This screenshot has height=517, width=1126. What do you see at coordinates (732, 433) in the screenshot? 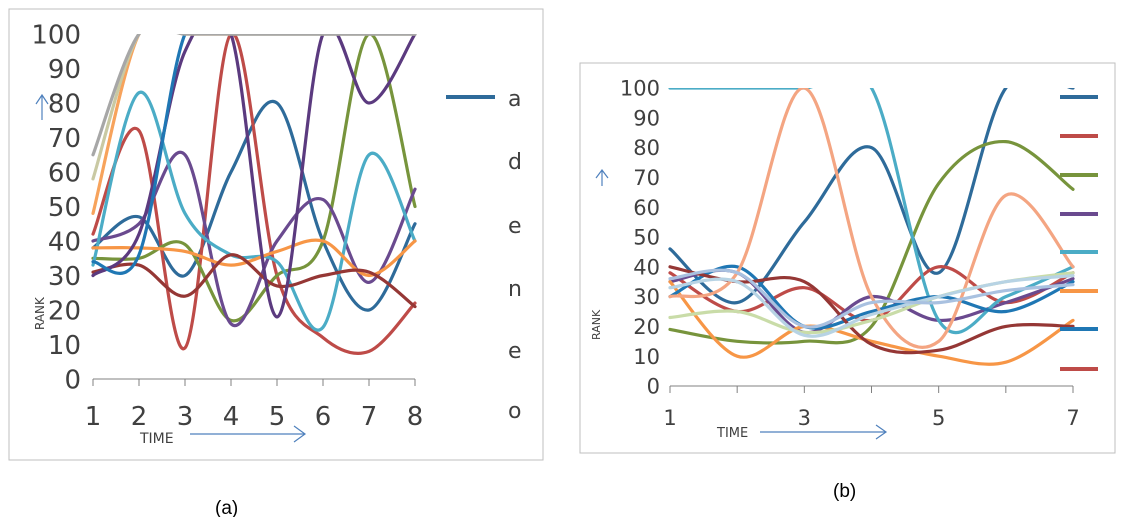
I see `chart-b-x-axis-label: TIME` at bounding box center [732, 433].